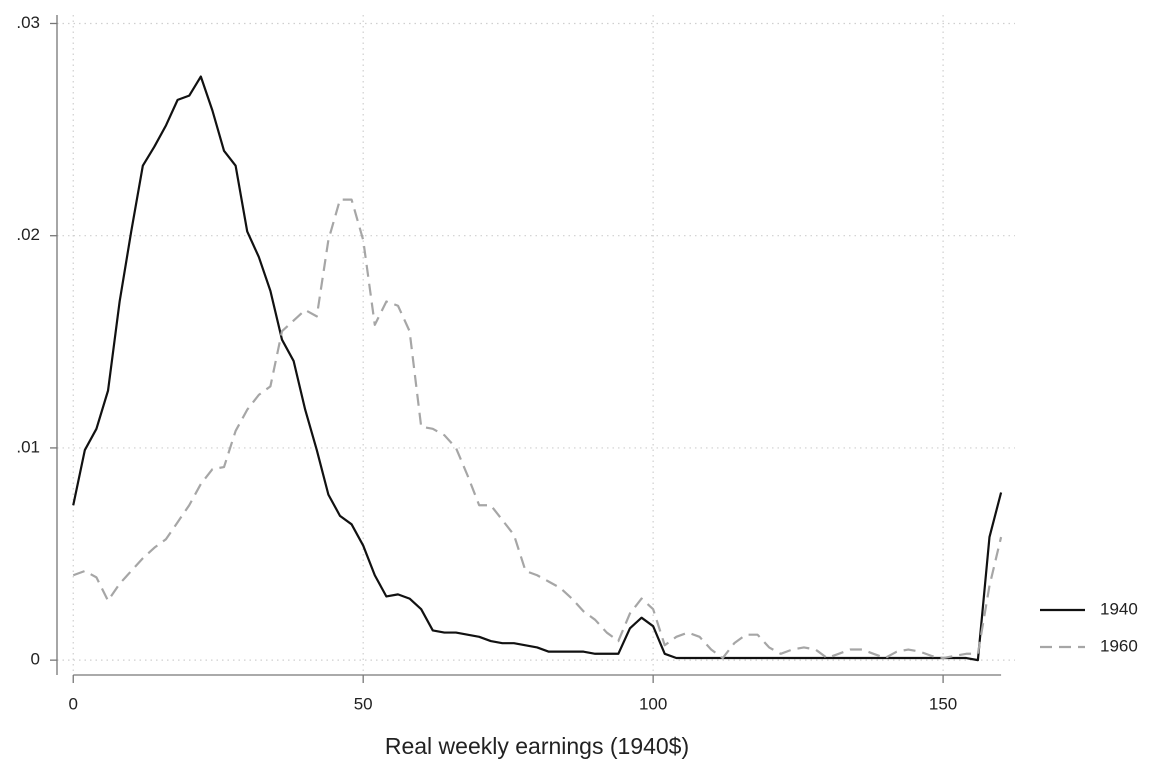  I want to click on x-axis-title: Real weekly earnings (1940$), so click(537, 746).